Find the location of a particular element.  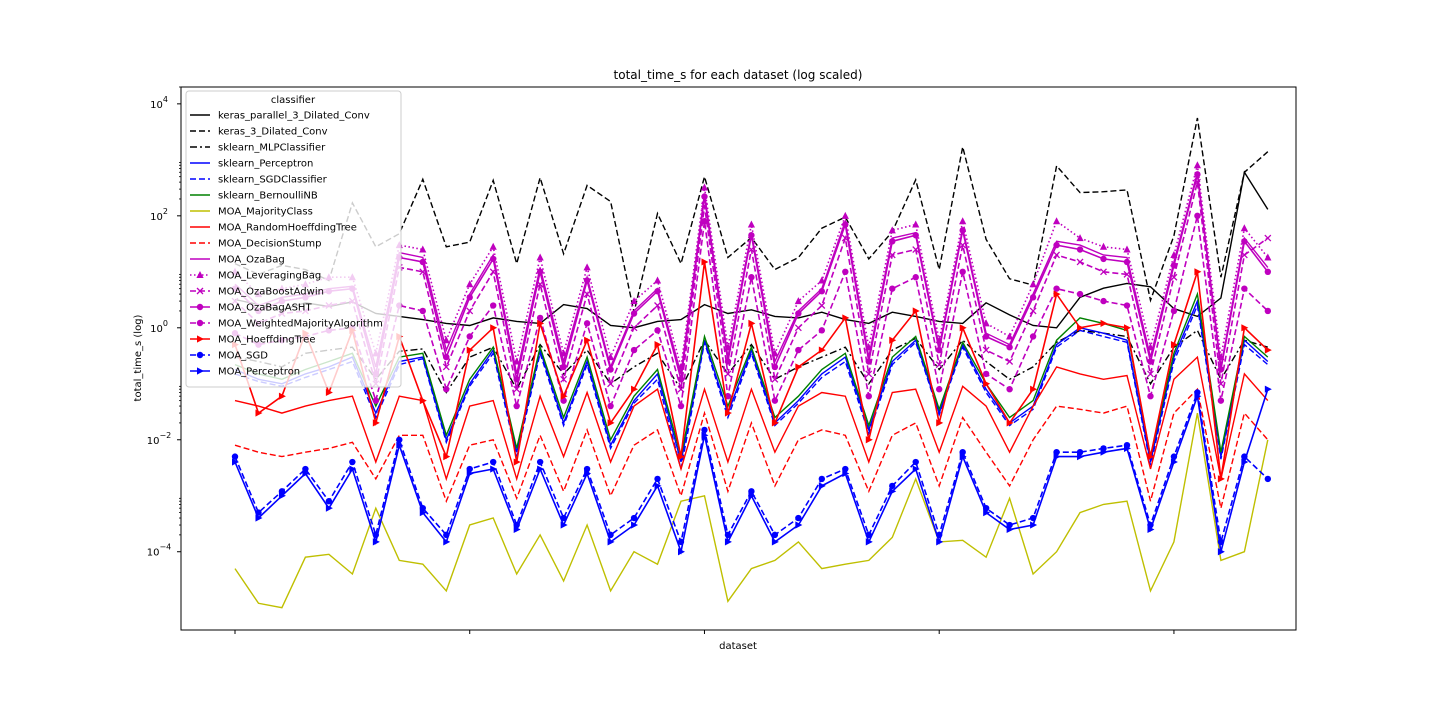

legend-item: sklearn_BernoulliNB is located at coordinates (254, 196).